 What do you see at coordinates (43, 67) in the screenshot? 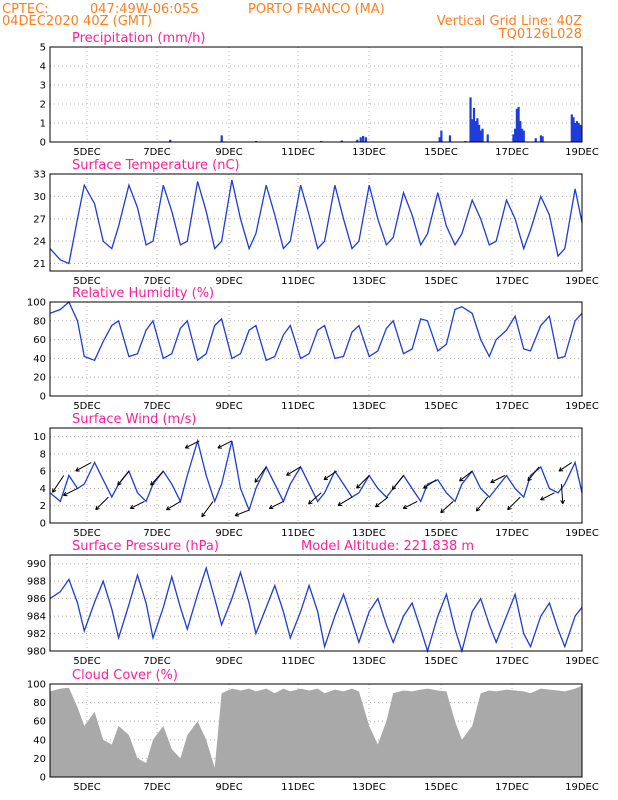
I see `precipitation-y-tick-label: 4` at bounding box center [43, 67].